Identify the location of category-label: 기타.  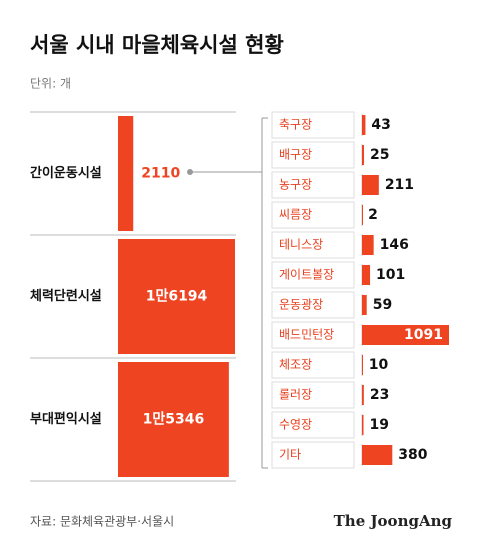
(290, 455).